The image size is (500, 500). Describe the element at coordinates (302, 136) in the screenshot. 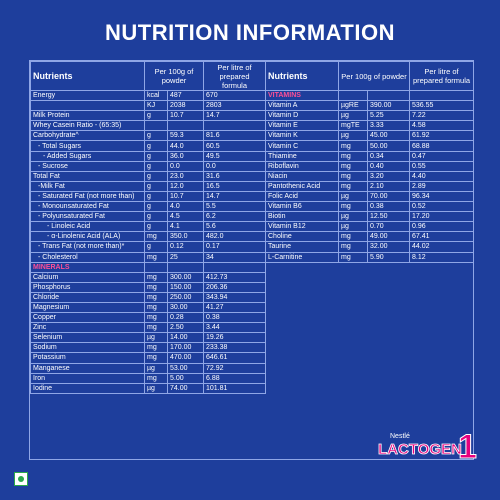

I see `nutrient-name: Vitamin K` at that location.